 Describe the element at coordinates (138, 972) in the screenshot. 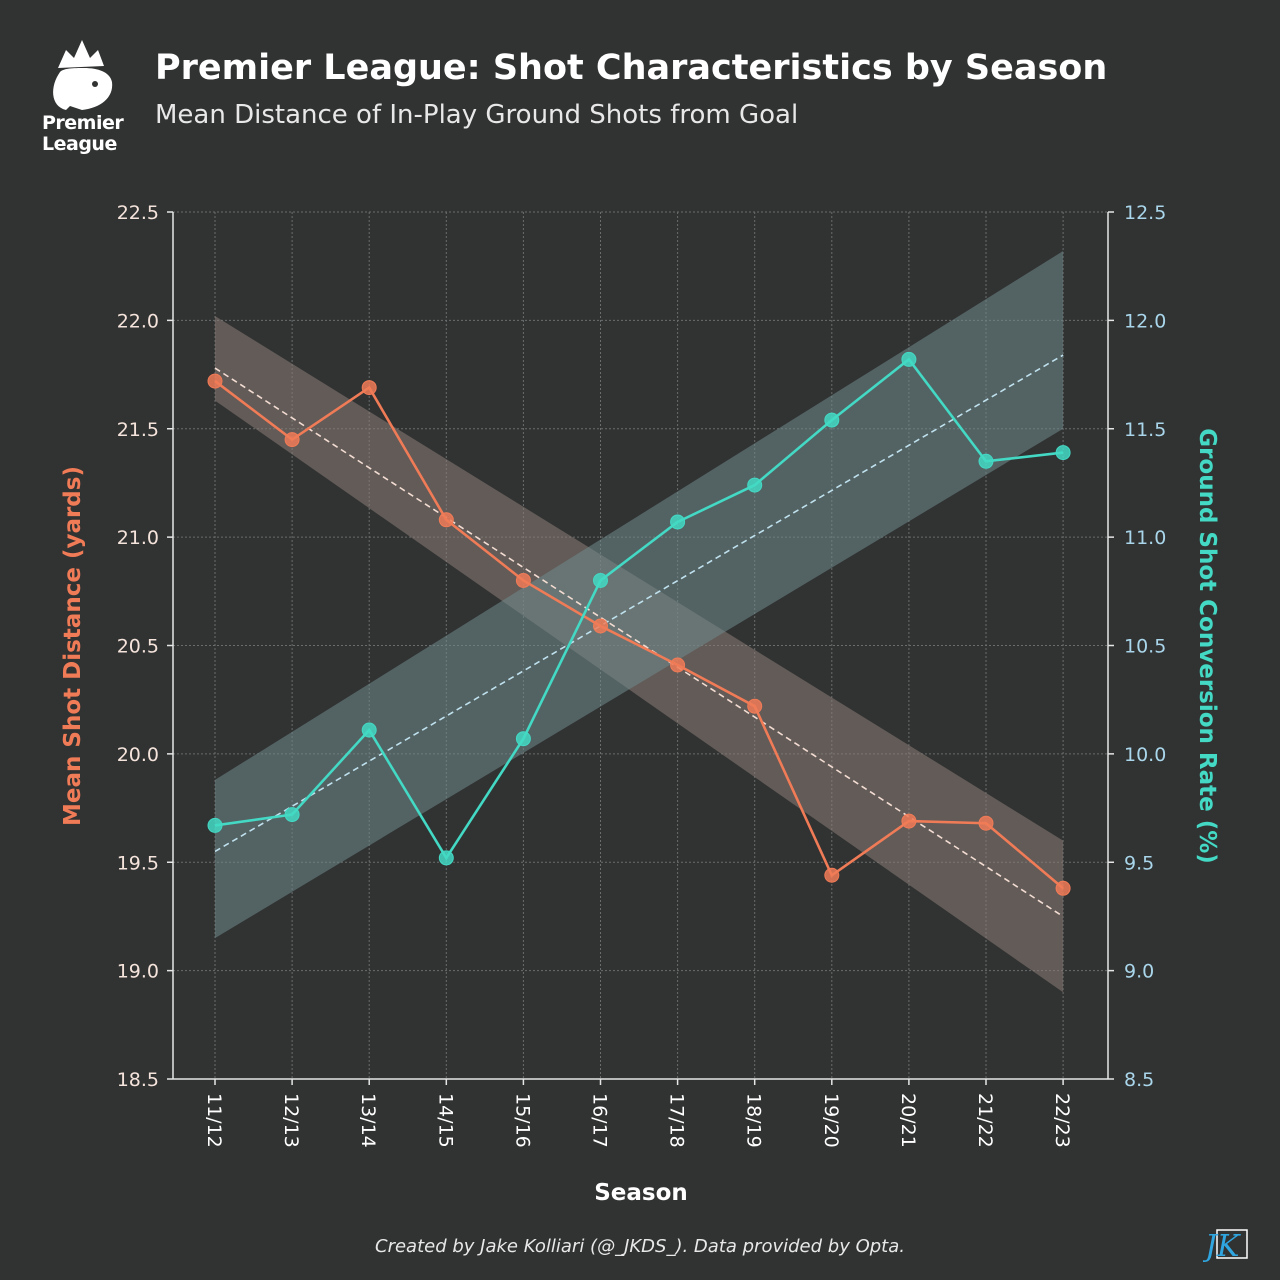

I see `y-left-tick-label: 19.0` at that location.